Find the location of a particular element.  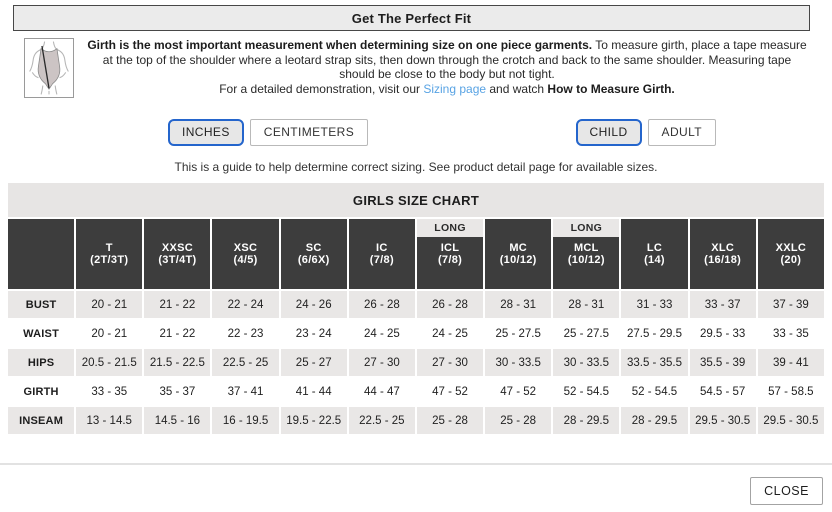

dialog-title-bar: Get The Perfect Fit is located at coordinates (411, 18).